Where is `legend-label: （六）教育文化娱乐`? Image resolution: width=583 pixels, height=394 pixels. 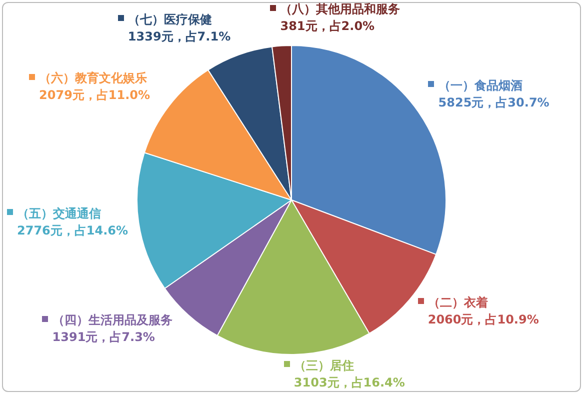
legend-label: （六）教育文化娱乐 is located at coordinates (93, 78).